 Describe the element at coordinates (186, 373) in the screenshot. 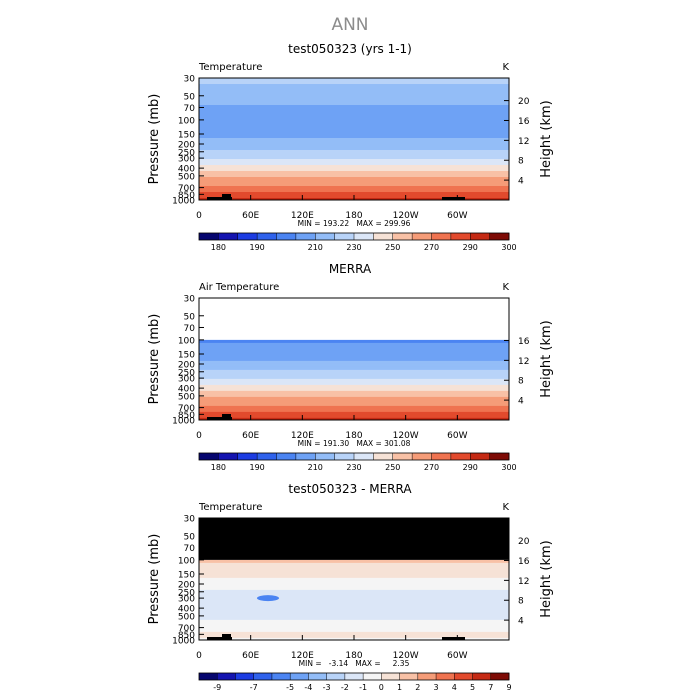

I see `pressure-tick-label: 250` at that location.